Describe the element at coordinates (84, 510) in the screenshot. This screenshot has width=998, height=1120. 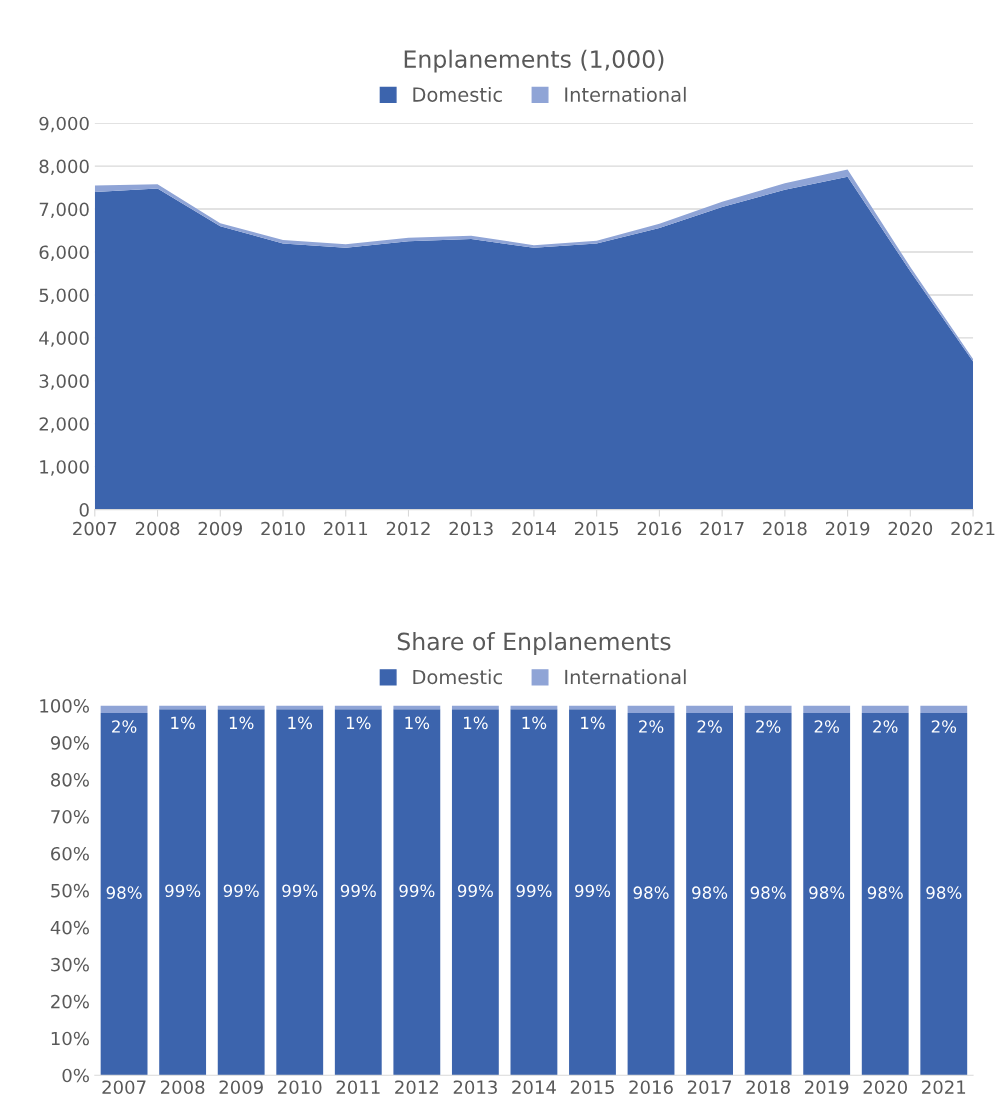
I see `y-tick-label: 0` at that location.